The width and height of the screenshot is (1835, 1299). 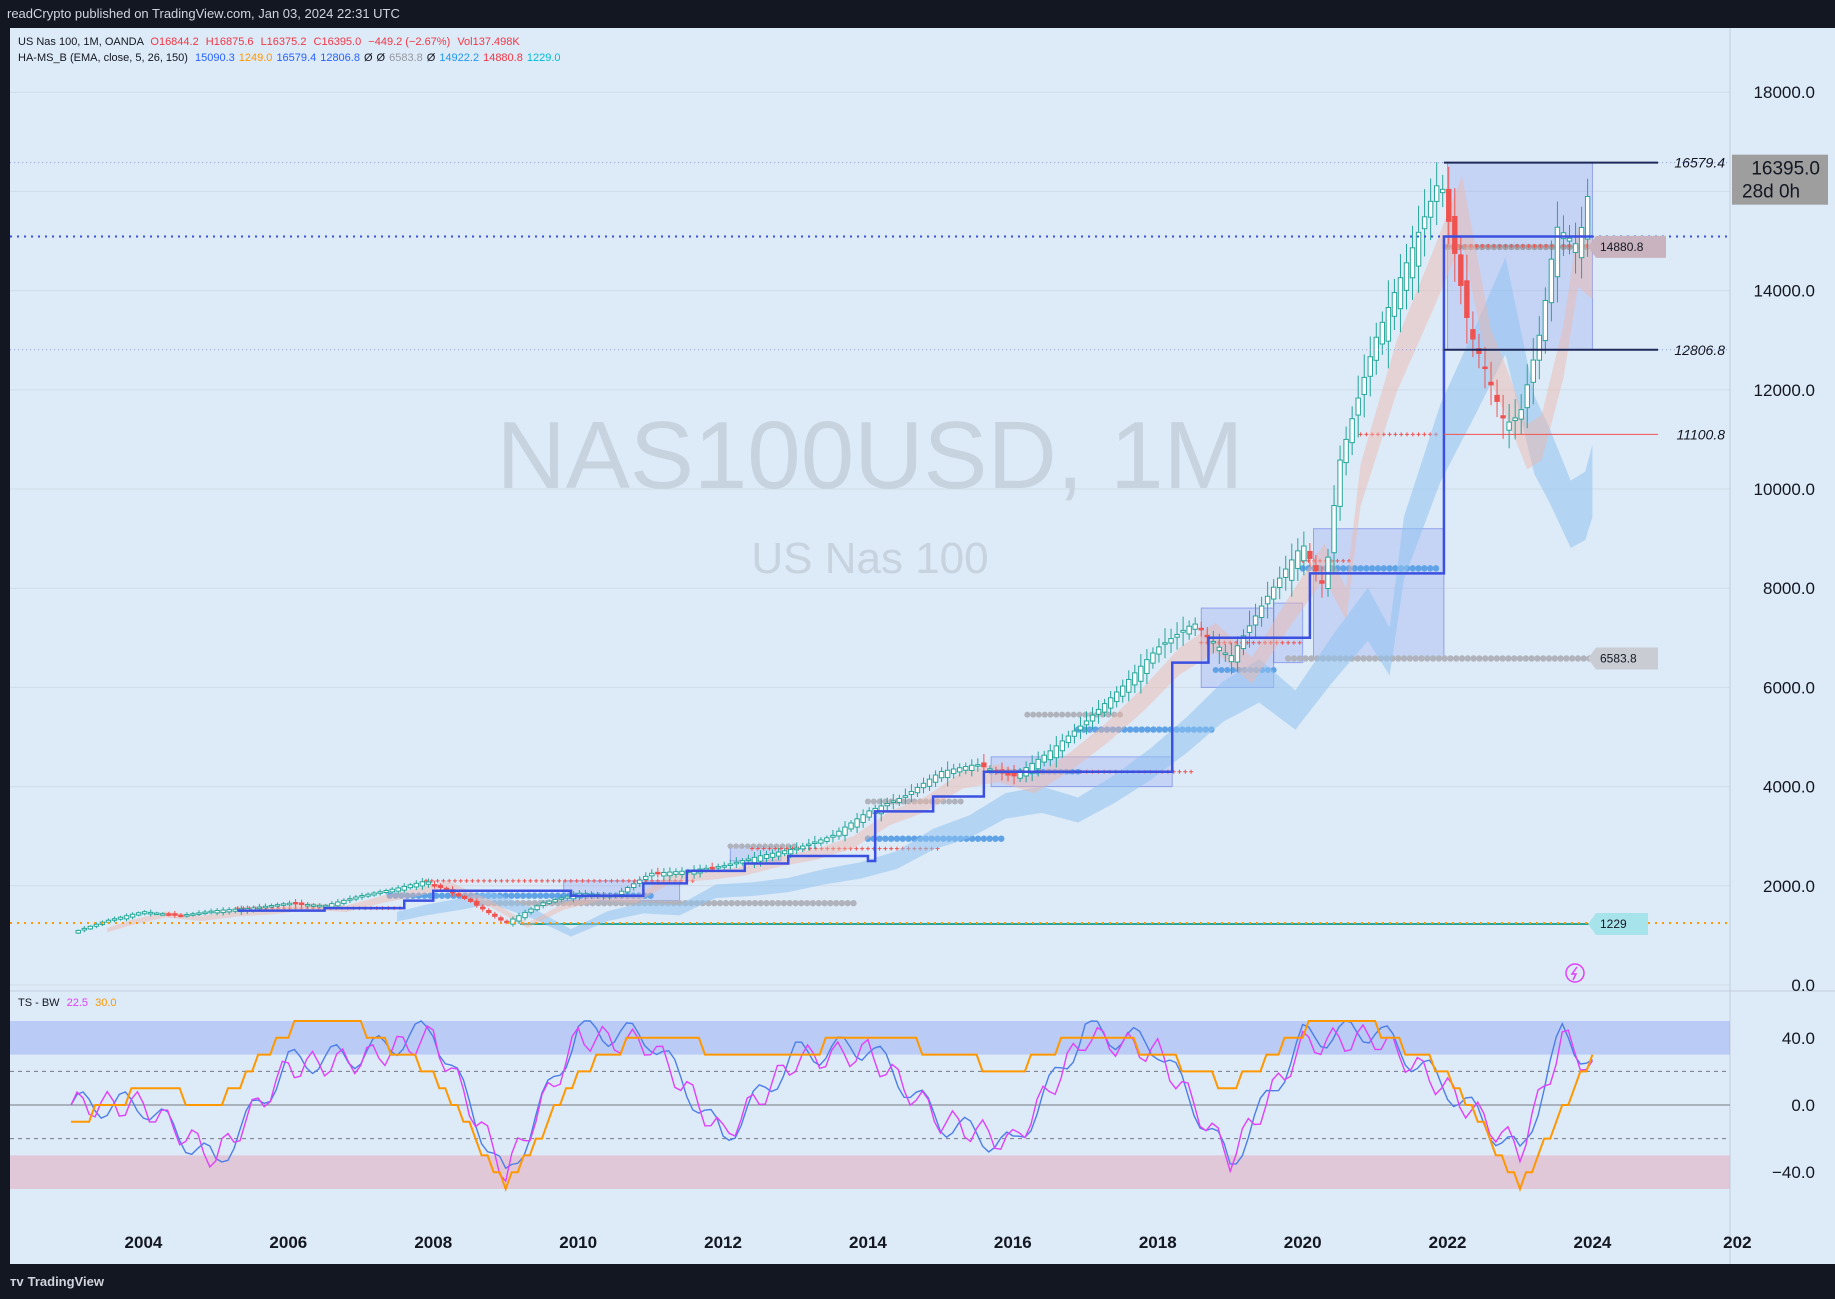 What do you see at coordinates (103, 58) in the screenshot?
I see `indicator-name: HA-MS_B (EMA, close, 5, 26, 150)` at bounding box center [103, 58].